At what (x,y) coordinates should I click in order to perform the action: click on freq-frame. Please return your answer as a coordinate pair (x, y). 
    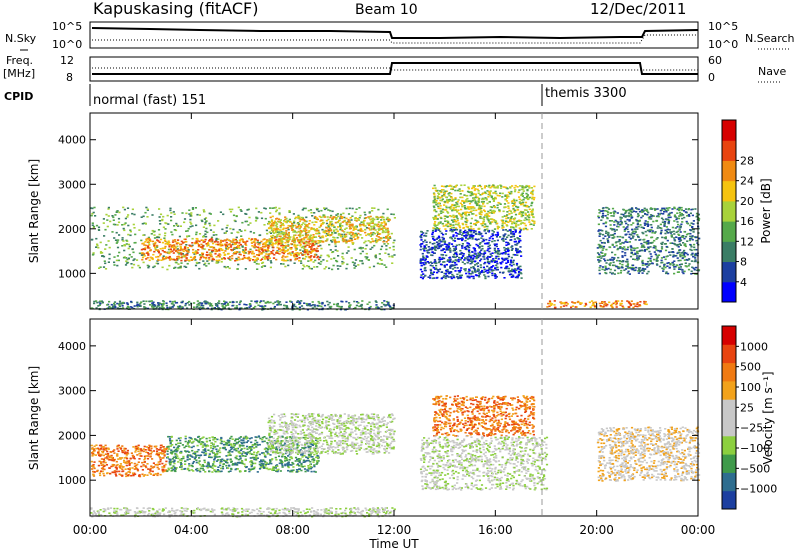
    Looking at the image, I should click on (394, 69).